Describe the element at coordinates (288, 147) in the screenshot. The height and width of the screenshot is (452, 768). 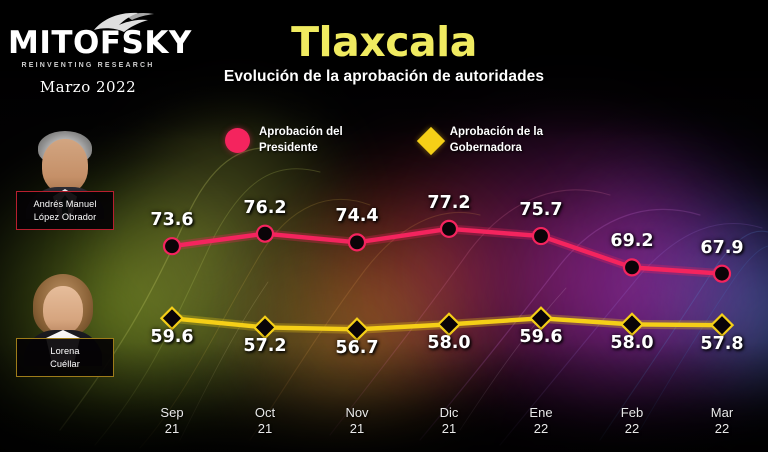
I see `legend-line-2: Presidente` at that location.